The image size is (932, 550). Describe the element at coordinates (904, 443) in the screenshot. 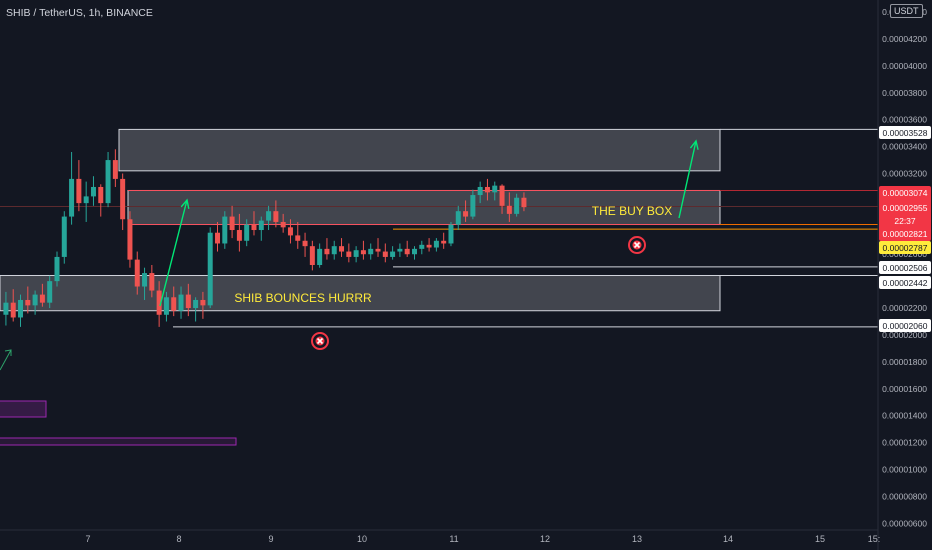

I see `y-tick-label: 0.00001200` at that location.